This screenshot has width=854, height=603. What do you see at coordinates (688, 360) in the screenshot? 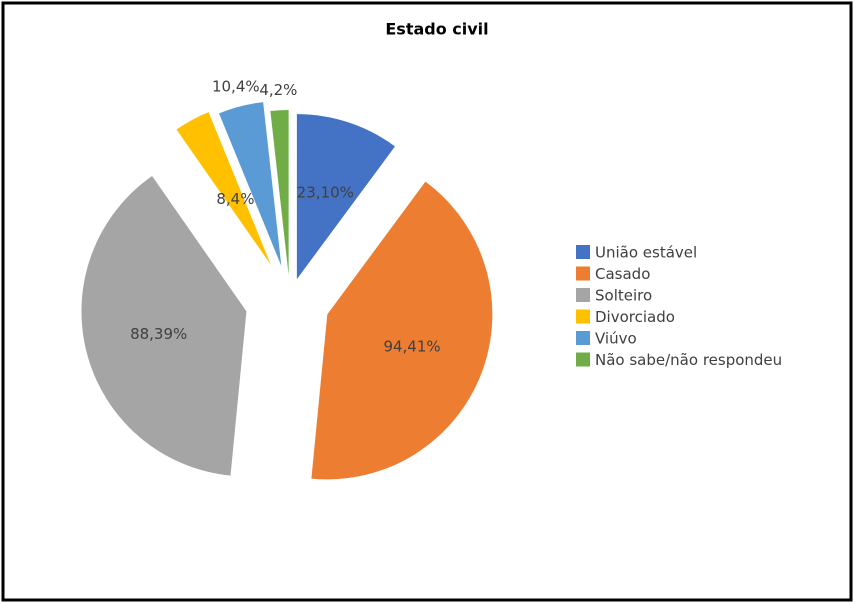
I see `legend-label: Não sabe/não respondeu` at bounding box center [688, 360].